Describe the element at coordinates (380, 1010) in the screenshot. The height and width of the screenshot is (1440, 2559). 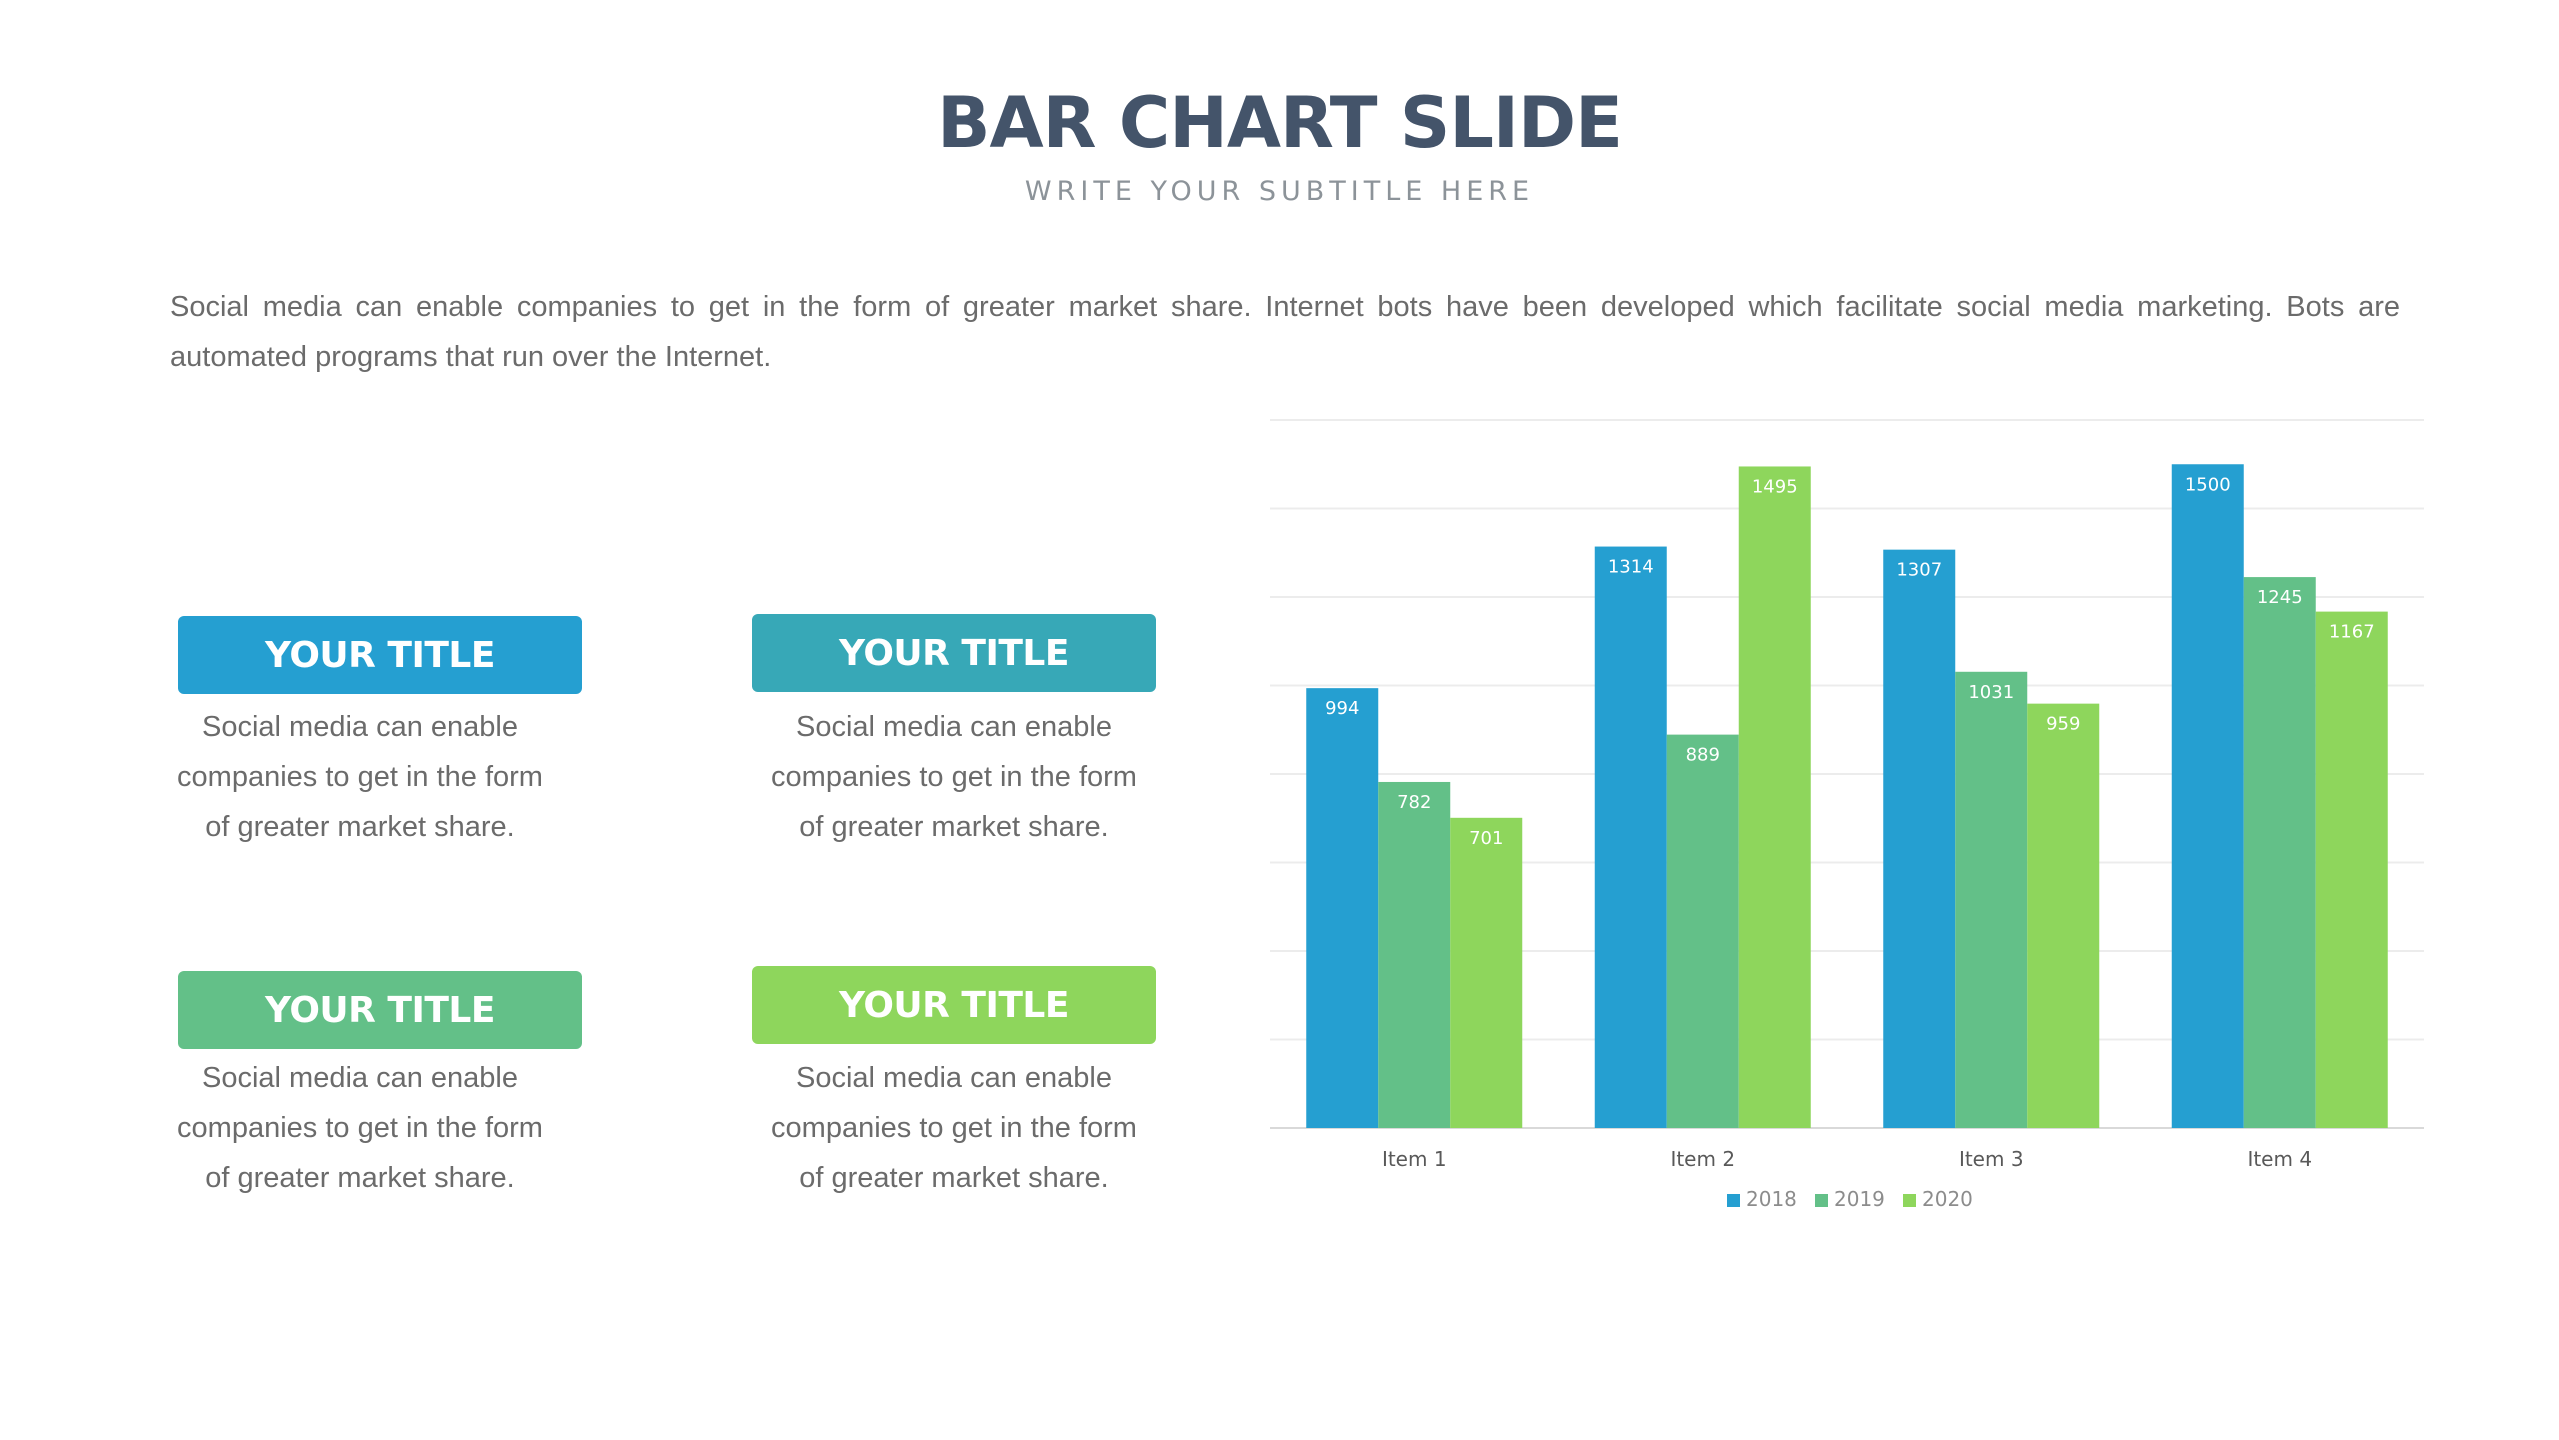
I see `card-title-3: YOUR TITLE` at that location.